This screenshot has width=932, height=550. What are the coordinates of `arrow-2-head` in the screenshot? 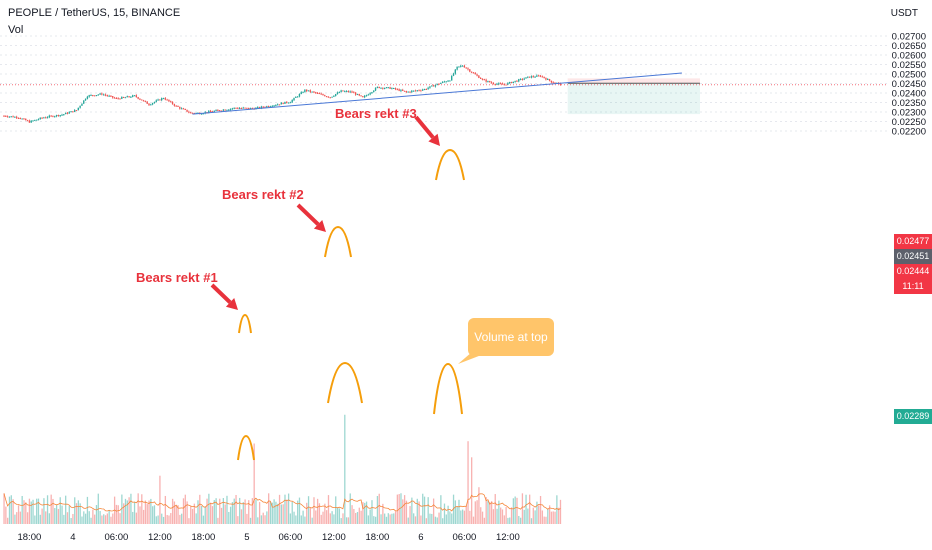 It's located at (319, 226).